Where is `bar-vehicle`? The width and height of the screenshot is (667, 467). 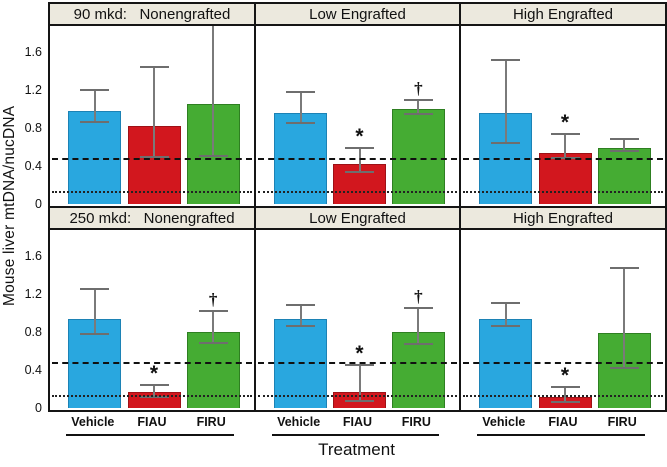
bar-vehicle is located at coordinates (95, 157).